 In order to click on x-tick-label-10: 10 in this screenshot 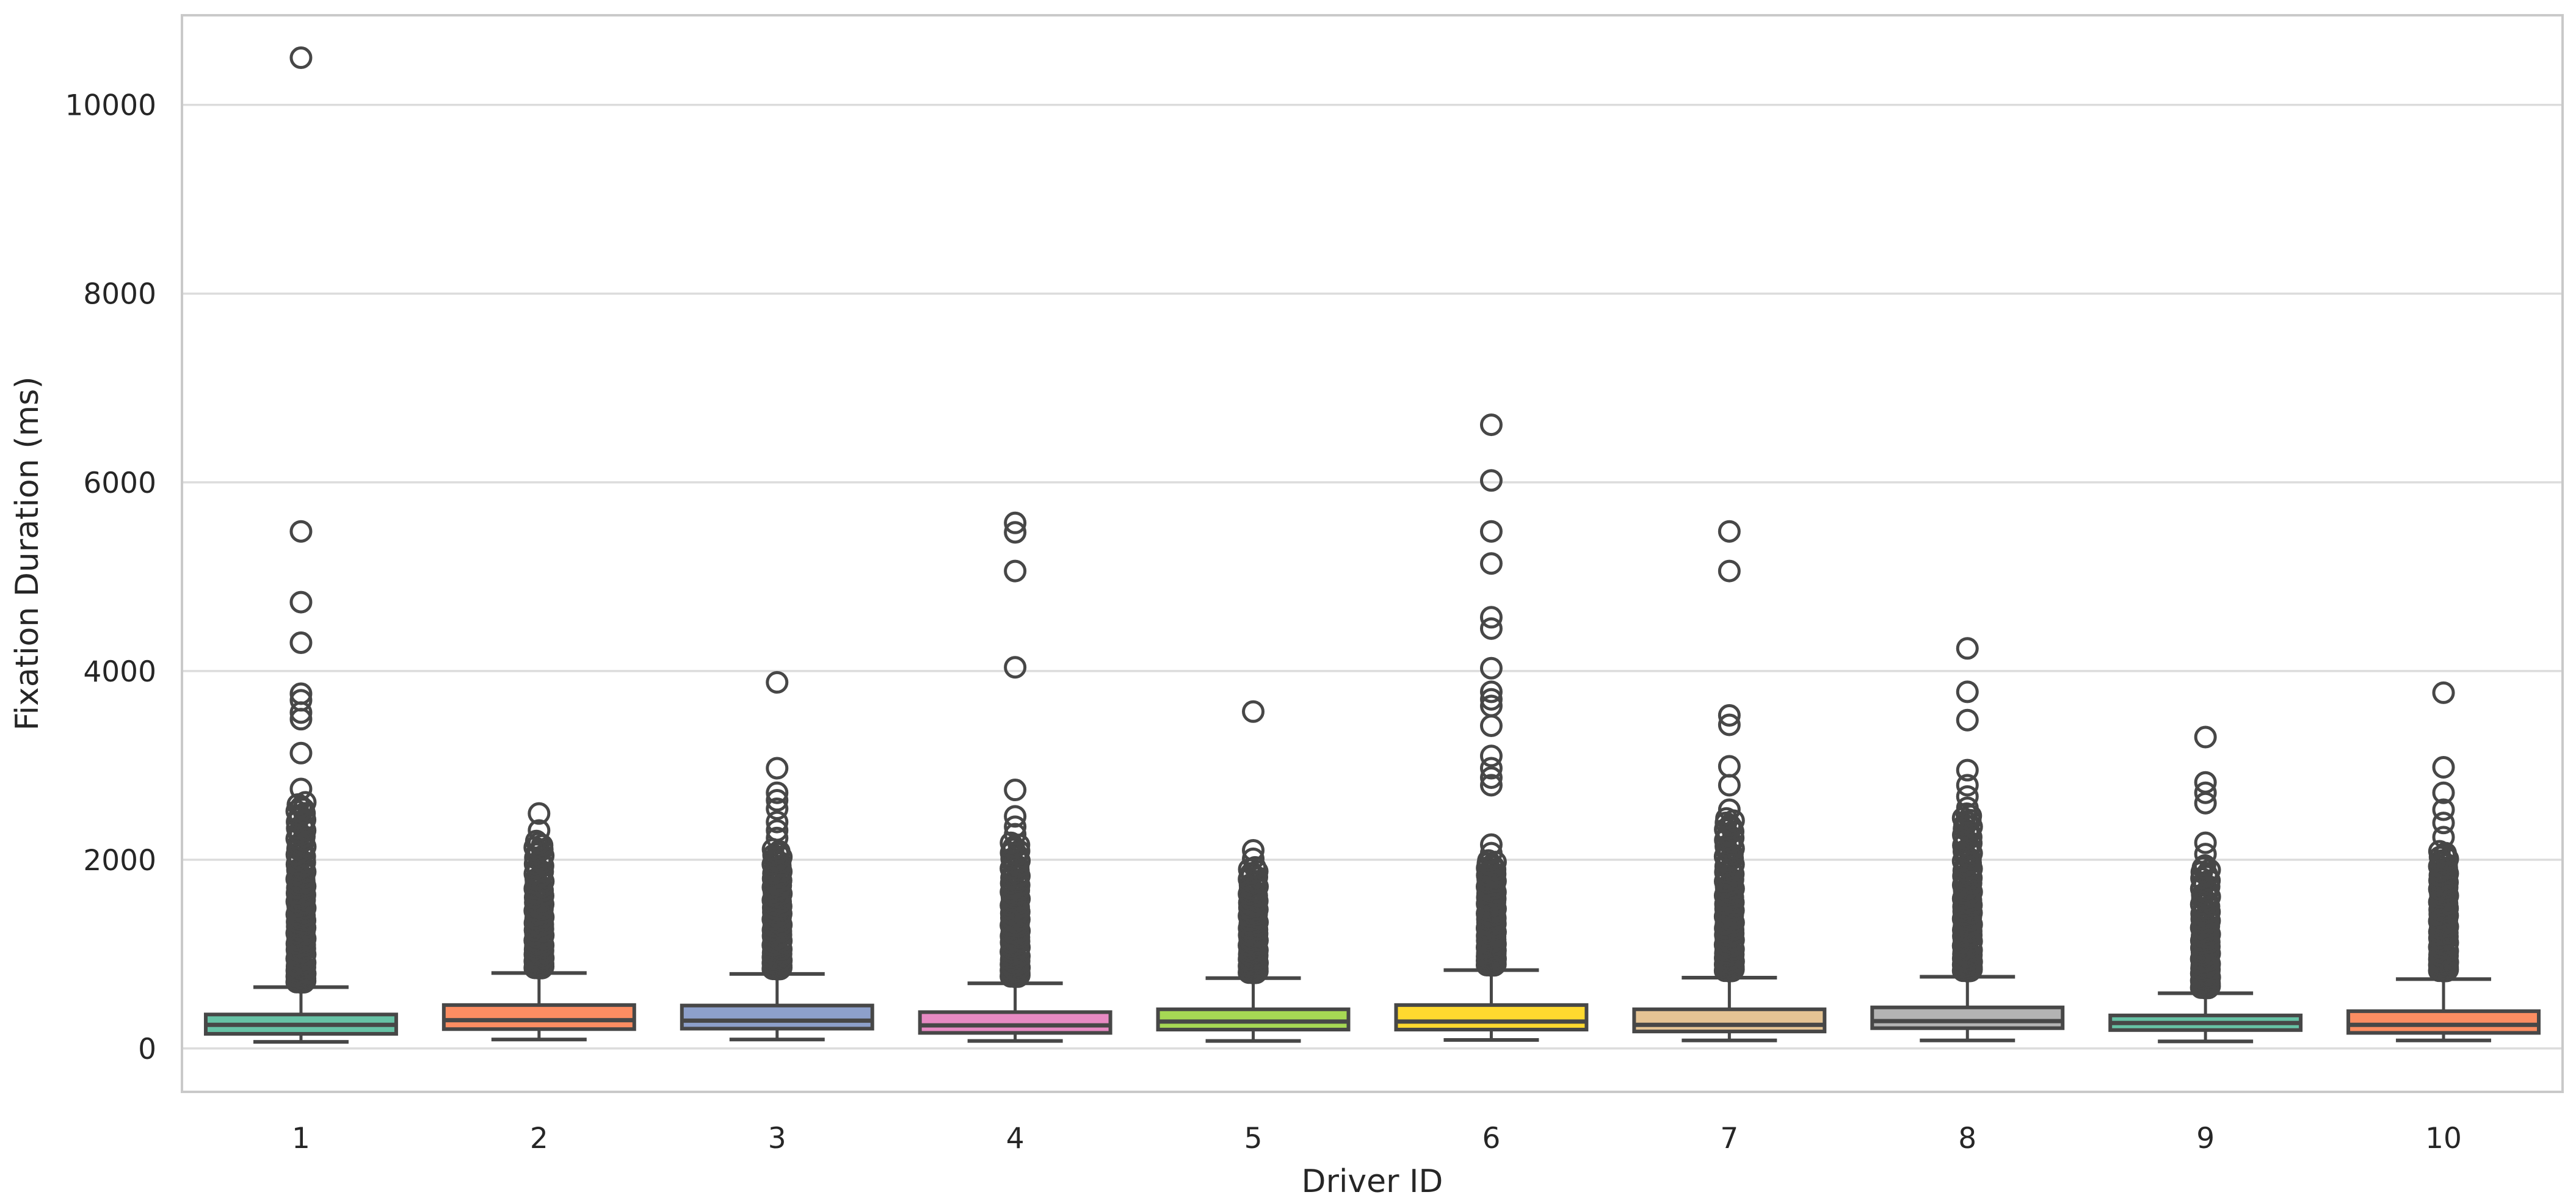, I will do `click(2443, 1138)`.